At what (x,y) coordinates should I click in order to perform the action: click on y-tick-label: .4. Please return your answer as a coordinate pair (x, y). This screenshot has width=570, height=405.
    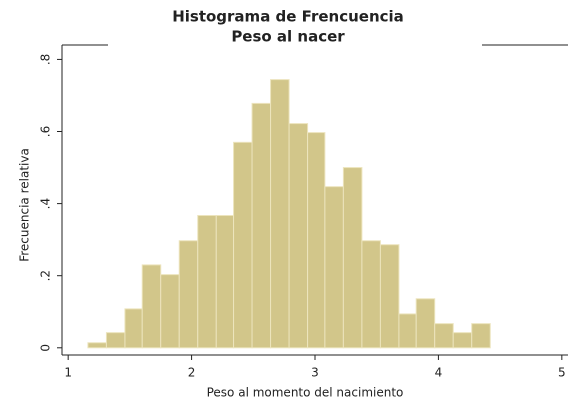
    Looking at the image, I should click on (46, 203).